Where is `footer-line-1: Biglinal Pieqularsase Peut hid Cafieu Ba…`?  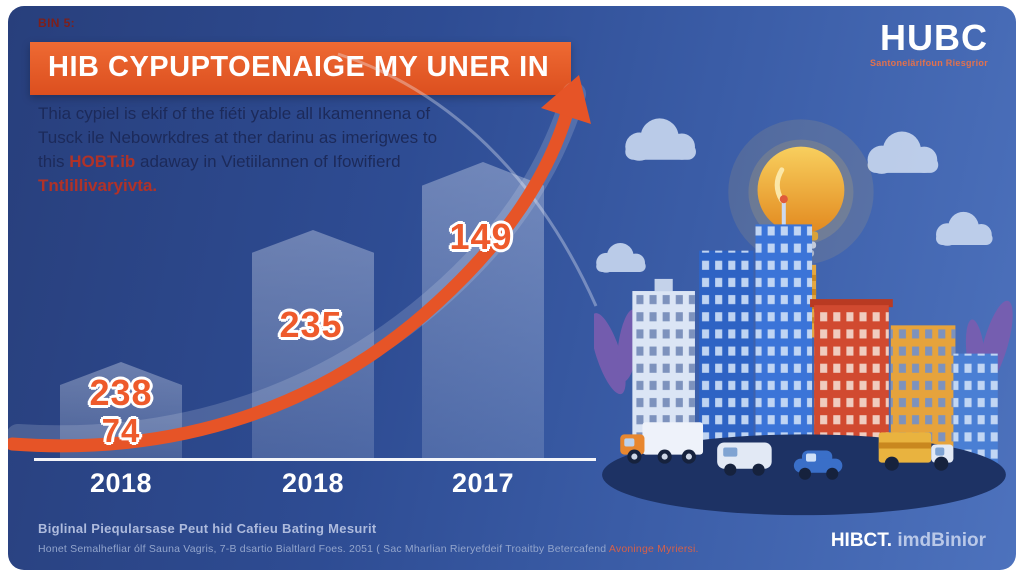
footer-line-1: Biglinal Pieqularsase Peut hid Cafieu Ba… is located at coordinates (207, 528).